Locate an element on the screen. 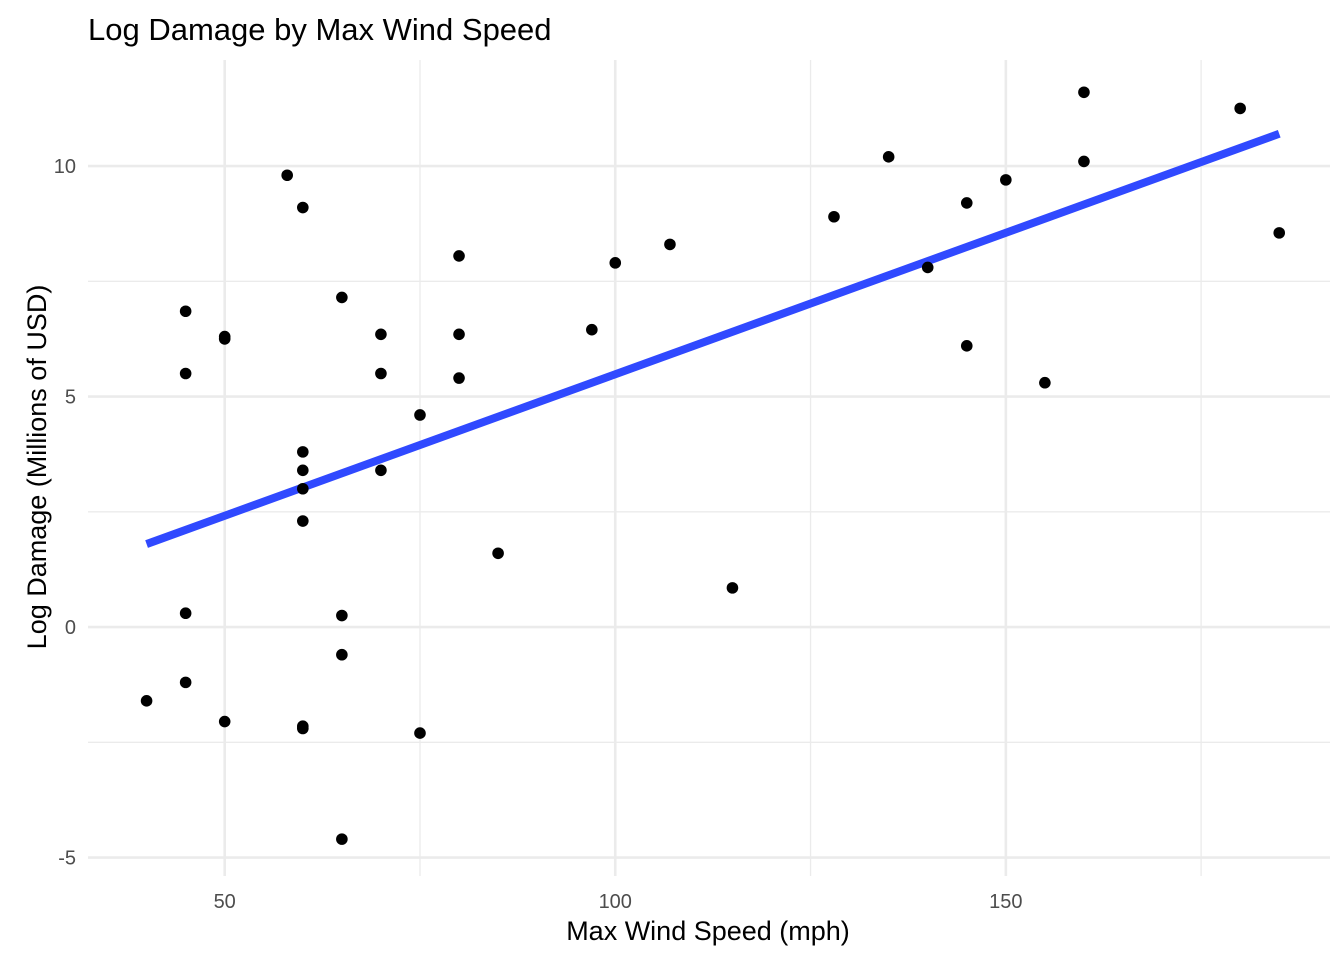 Image resolution: width=1344 pixels, height=960 pixels. y-tick-label: 10 is located at coordinates (65, 167).